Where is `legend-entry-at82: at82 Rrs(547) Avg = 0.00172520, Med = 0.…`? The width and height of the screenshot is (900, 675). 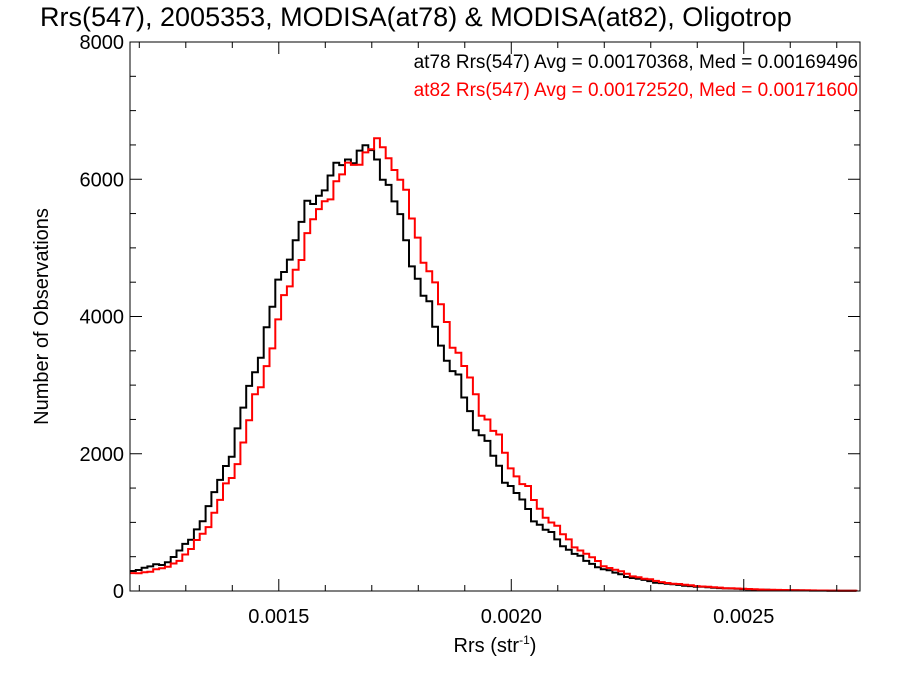 legend-entry-at82: at82 Rrs(547) Avg = 0.00172520, Med = 0.… is located at coordinates (636, 90).